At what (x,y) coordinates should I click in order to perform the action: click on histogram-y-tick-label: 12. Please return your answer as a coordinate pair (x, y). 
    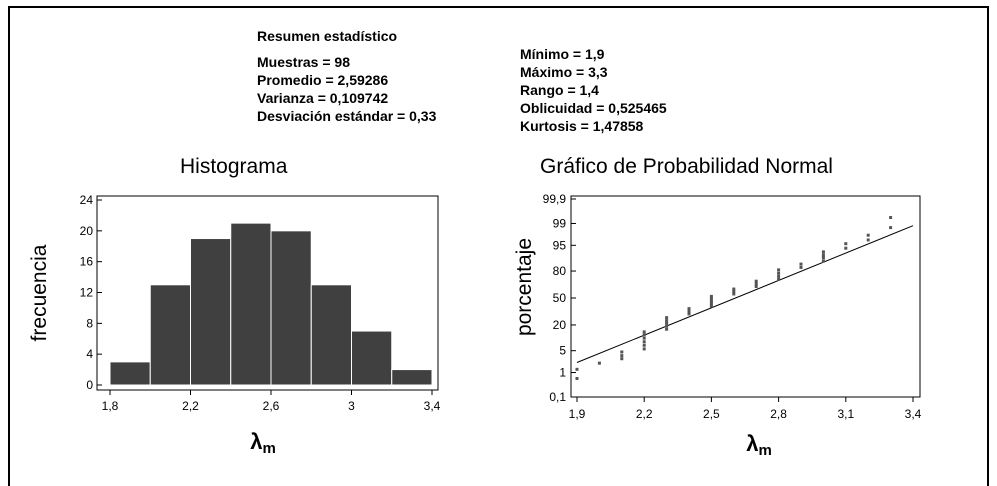
    Looking at the image, I should click on (87, 293).